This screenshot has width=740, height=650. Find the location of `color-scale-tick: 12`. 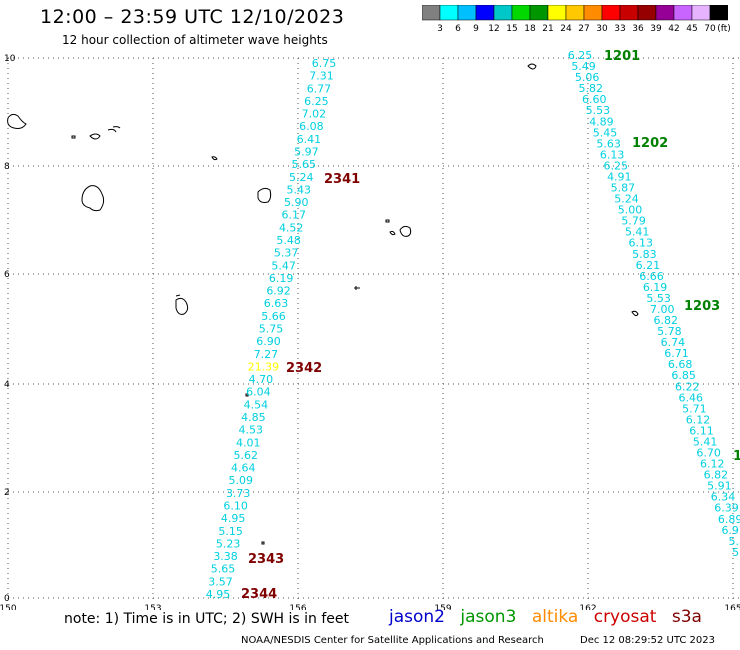

color-scale-tick: 12 is located at coordinates (493, 29).